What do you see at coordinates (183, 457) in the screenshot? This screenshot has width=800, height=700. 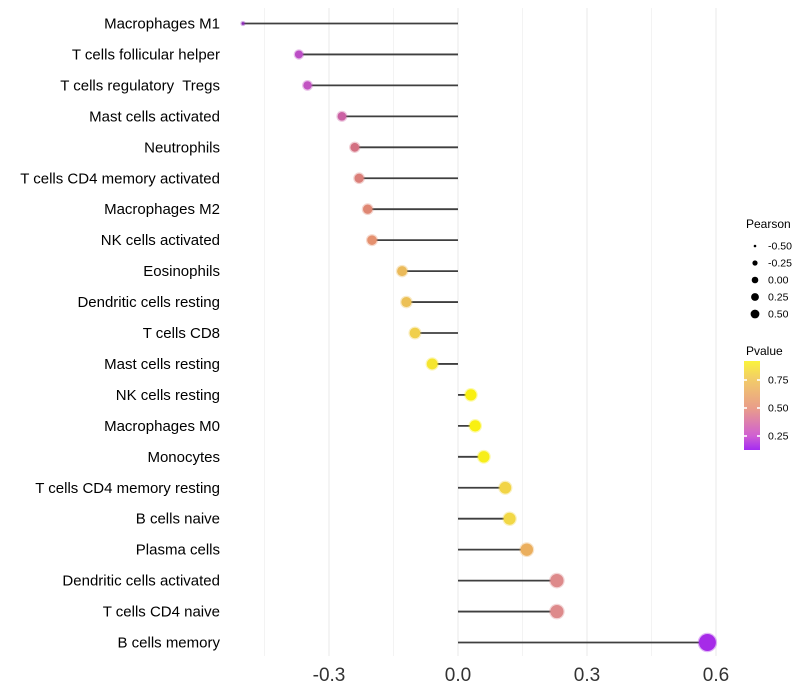 I see `y-axis-category-label: Monocytes` at bounding box center [183, 457].